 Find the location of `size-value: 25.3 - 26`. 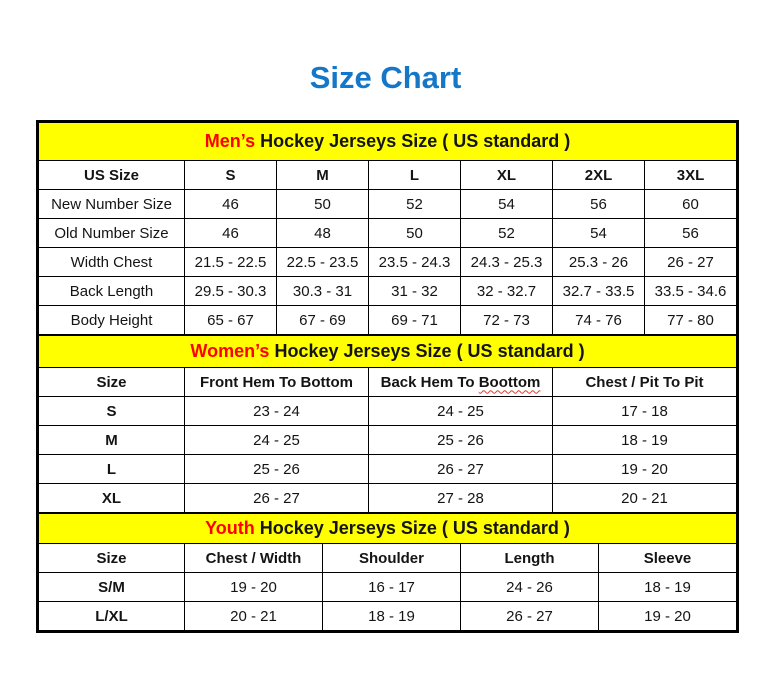

size-value: 25.3 - 26 is located at coordinates (598, 262).